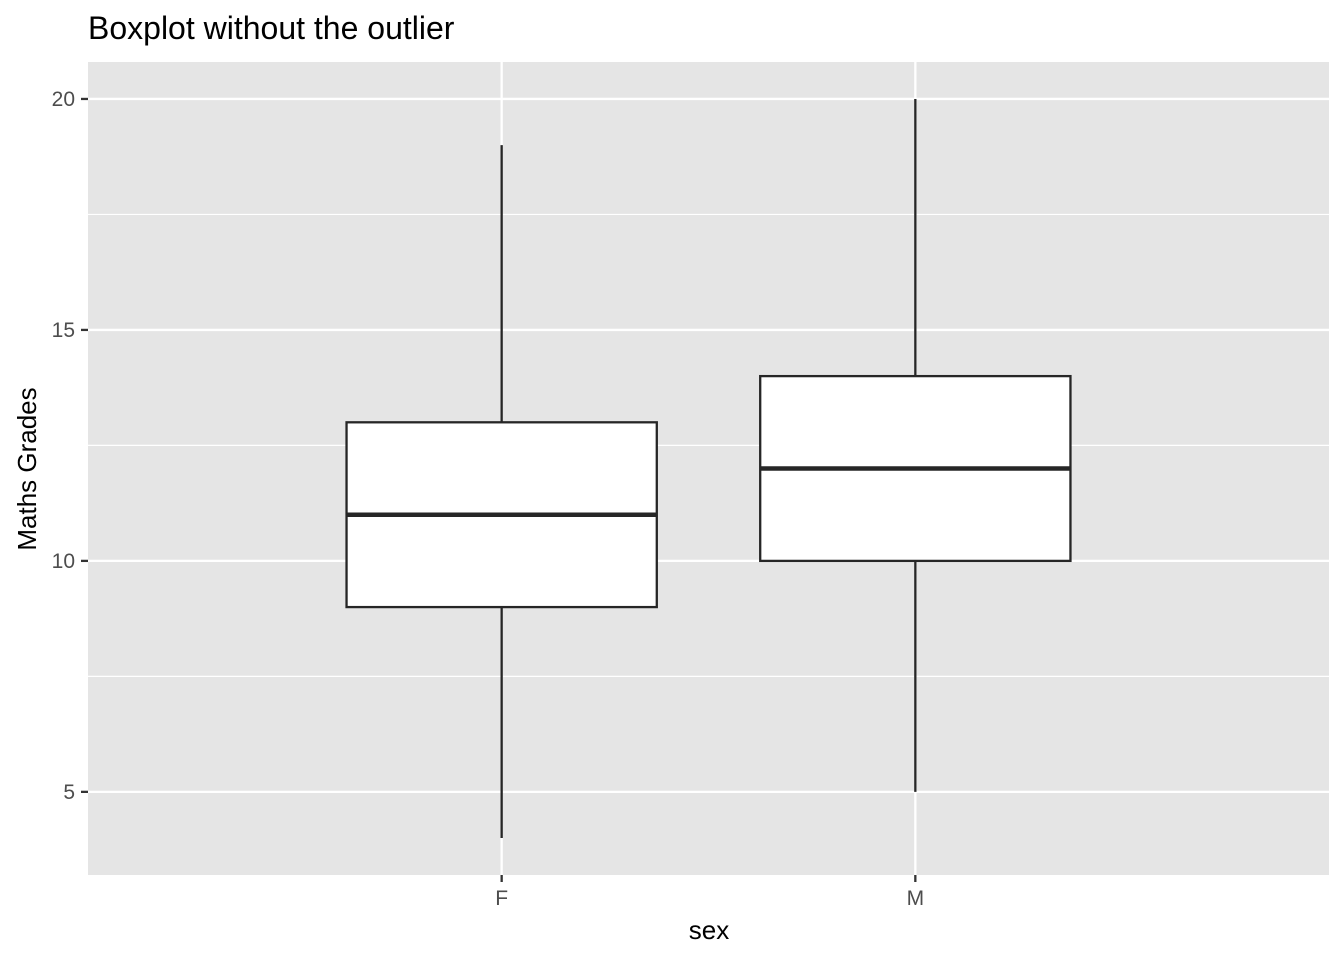 Image resolution: width=1344 pixels, height=960 pixels. Describe the element at coordinates (501, 898) in the screenshot. I see `x-tick-label: F` at that location.